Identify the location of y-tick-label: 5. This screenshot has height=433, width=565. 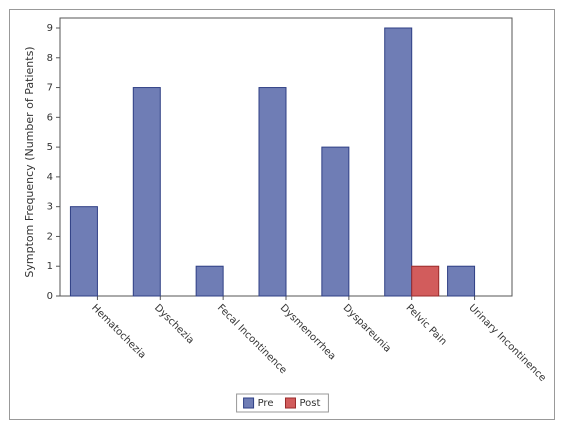
(50, 147).